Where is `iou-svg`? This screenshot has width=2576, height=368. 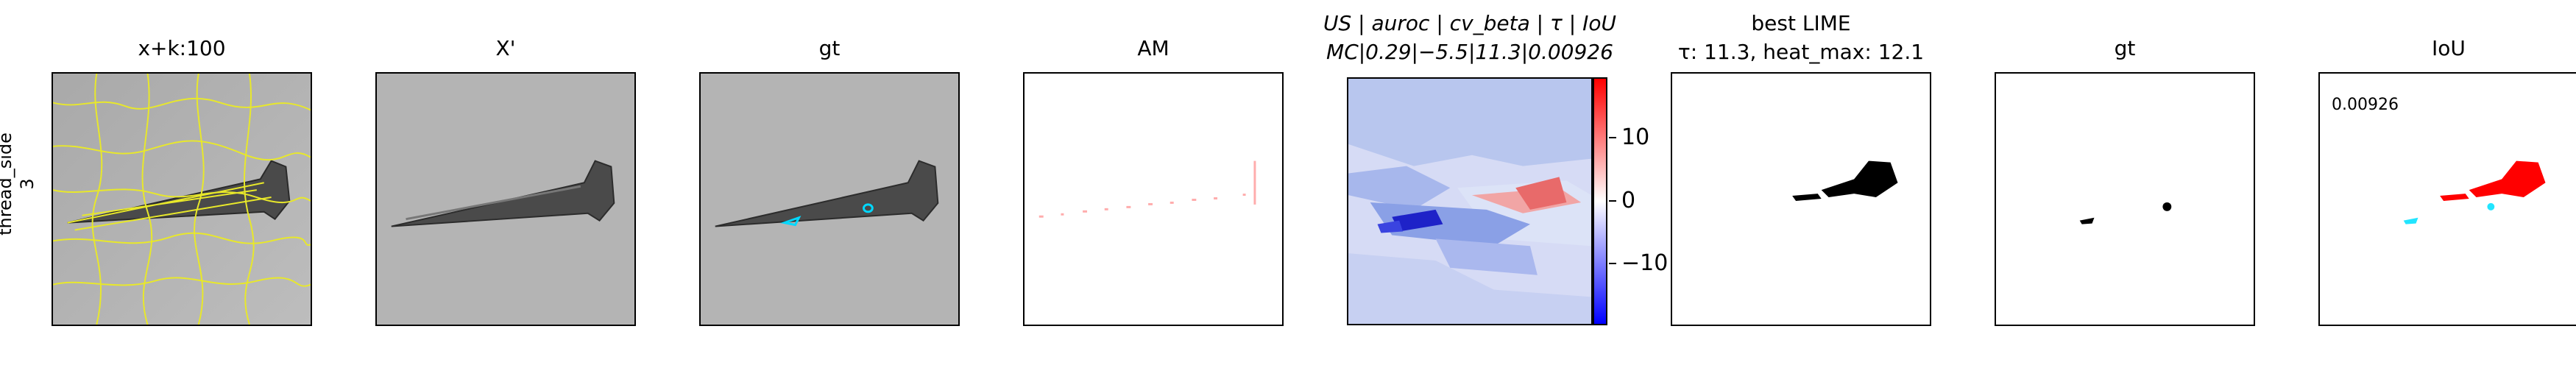
iou-svg is located at coordinates (2448, 200).